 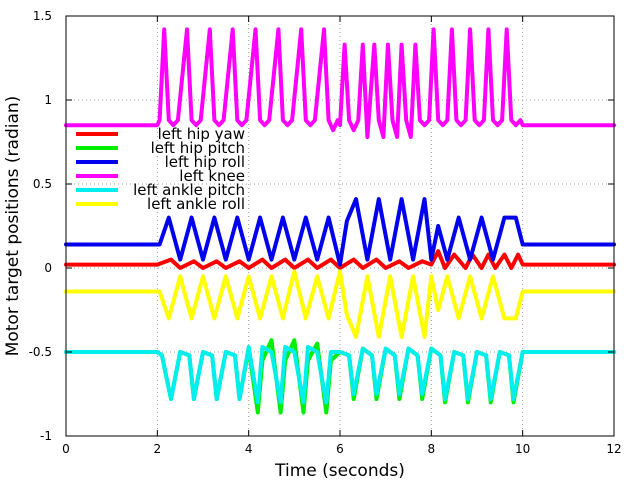 I want to click on x-tick-label: 2, so click(x=158, y=449).